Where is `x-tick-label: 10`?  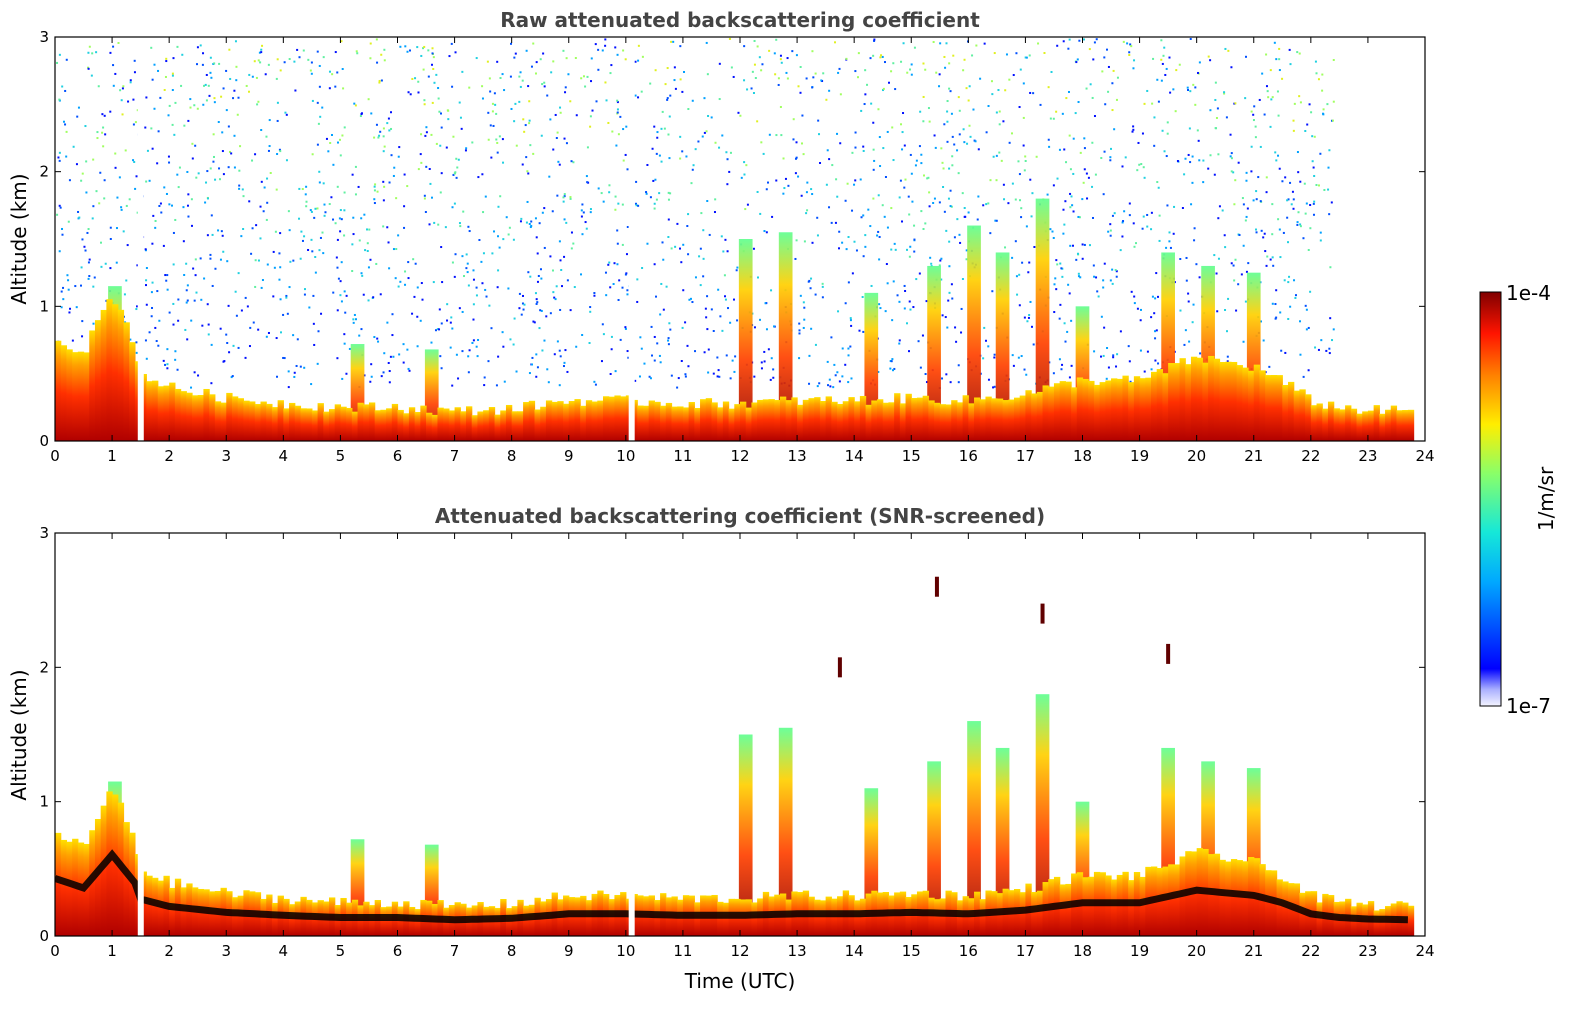 x-tick-label: 10 is located at coordinates (625, 951).